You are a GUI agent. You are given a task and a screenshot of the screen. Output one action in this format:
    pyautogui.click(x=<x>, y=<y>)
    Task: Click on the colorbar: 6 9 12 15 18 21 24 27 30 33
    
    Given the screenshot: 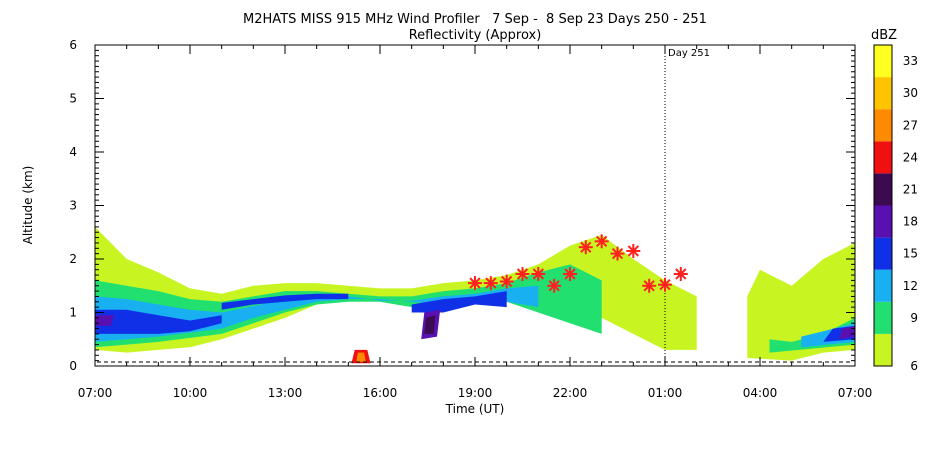 What is the action you would take?
    pyautogui.click(x=895, y=208)
    